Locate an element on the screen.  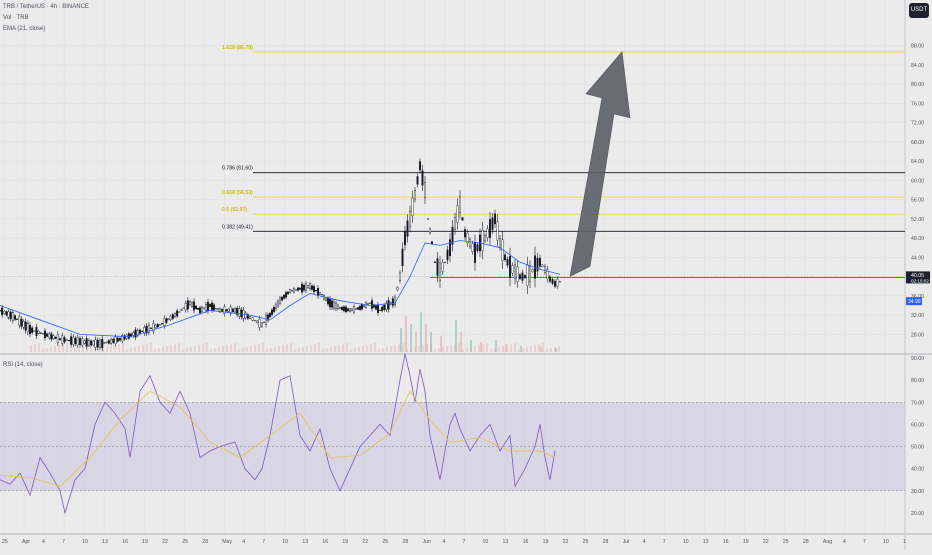
symbol-title: TRB / TetherUS · 4h · BINANCE is located at coordinates (46, 7).